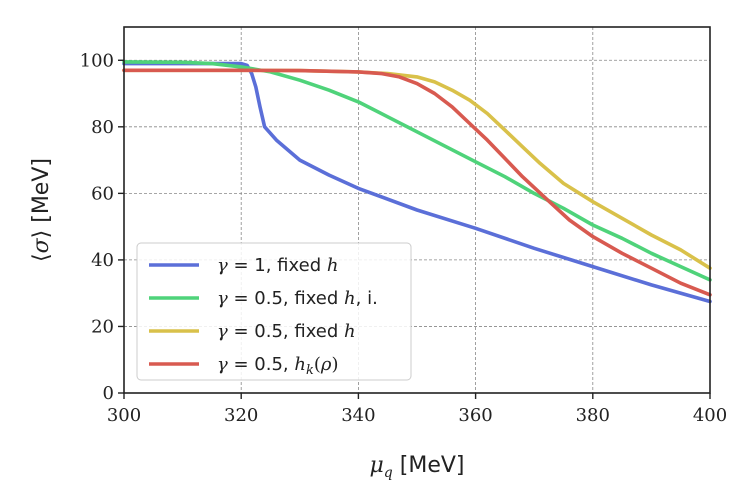  I want to click on legend-label-part: ), so click(334, 364).